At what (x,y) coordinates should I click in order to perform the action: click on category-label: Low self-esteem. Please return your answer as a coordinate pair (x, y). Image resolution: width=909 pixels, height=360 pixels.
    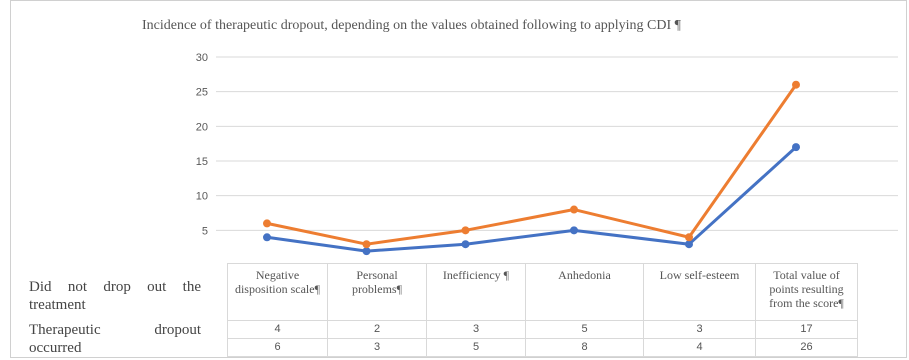
    Looking at the image, I should click on (699, 292).